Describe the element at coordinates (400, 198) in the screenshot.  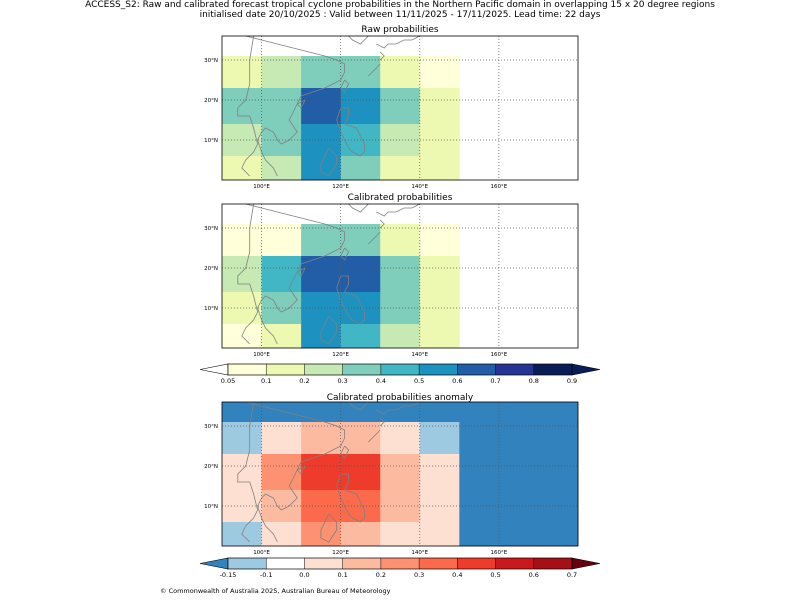
I see `panel-title: Calibrated probabilities` at that location.